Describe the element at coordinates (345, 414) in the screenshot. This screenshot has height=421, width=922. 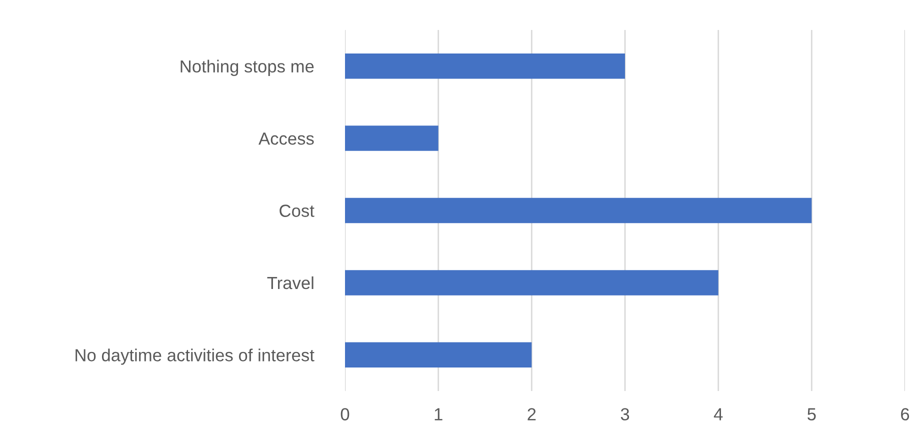
I see `x-tick-label: 0` at that location.